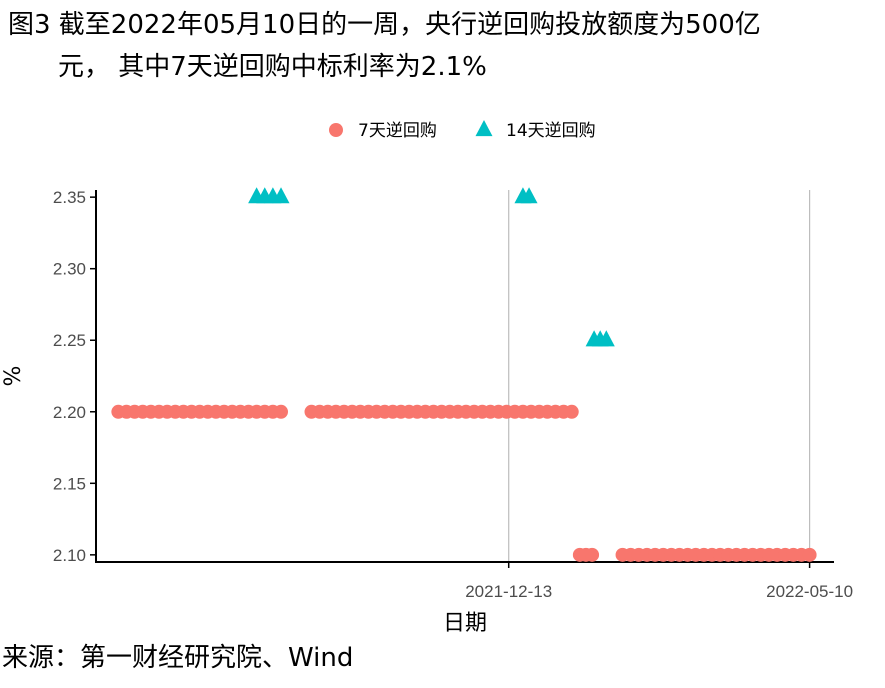  What do you see at coordinates (13, 376) in the screenshot?
I see `y-axis-title: %` at bounding box center [13, 376].